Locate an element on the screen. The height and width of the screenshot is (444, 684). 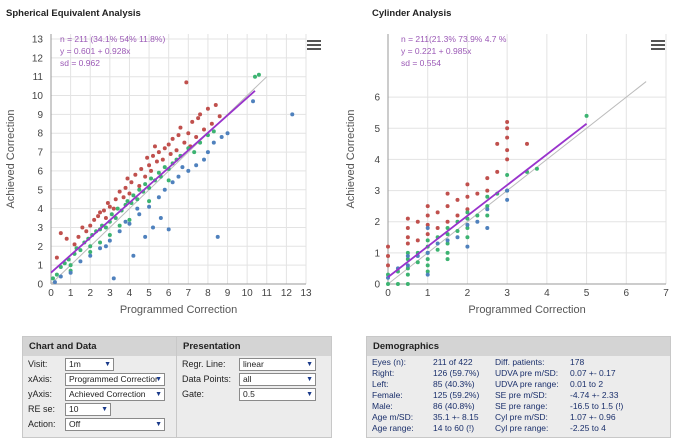
chart-data-label-3: RE se: is located at coordinates (42, 409).